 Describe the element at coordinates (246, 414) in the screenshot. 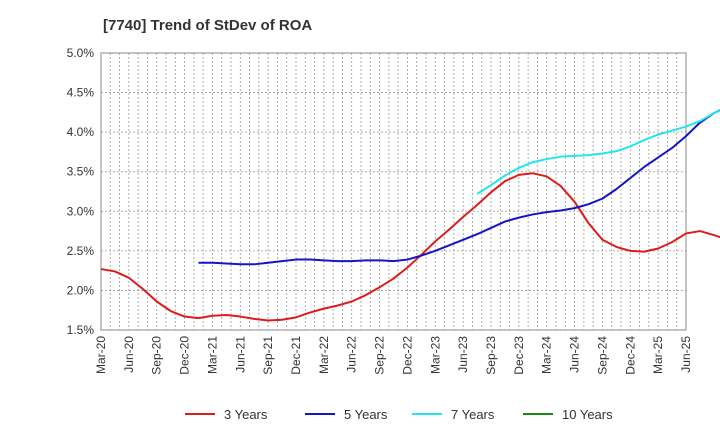

I see `legend-label: 3 Years` at that location.